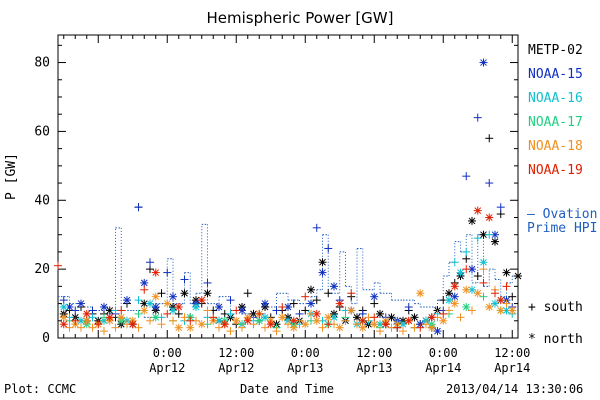 Image resolution: width=600 pixels, height=400 pixels. Describe the element at coordinates (42, 200) in the screenshot. I see `y-tick-label: 40` at that location.